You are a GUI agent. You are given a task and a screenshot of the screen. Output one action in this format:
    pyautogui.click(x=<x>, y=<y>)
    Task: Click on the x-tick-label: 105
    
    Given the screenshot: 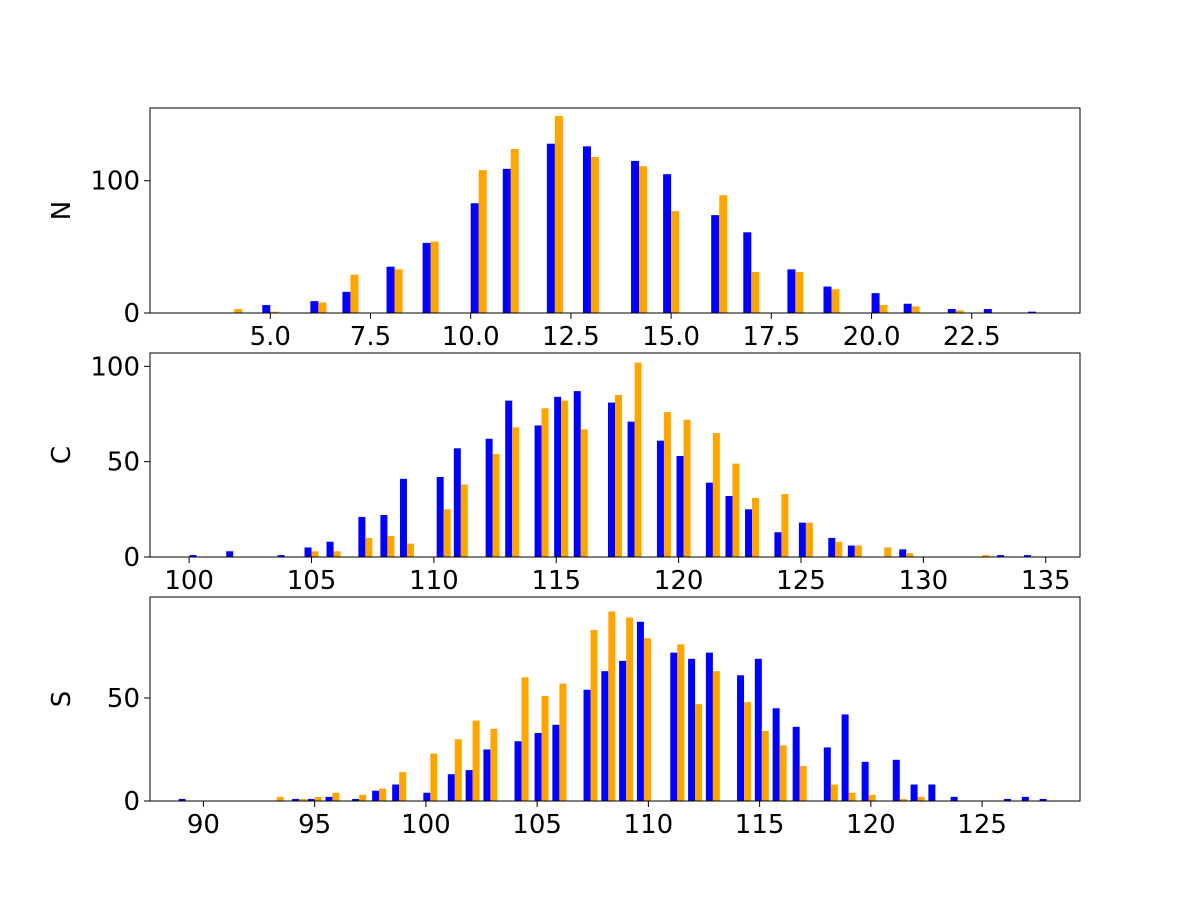 What is the action you would take?
    pyautogui.click(x=537, y=825)
    